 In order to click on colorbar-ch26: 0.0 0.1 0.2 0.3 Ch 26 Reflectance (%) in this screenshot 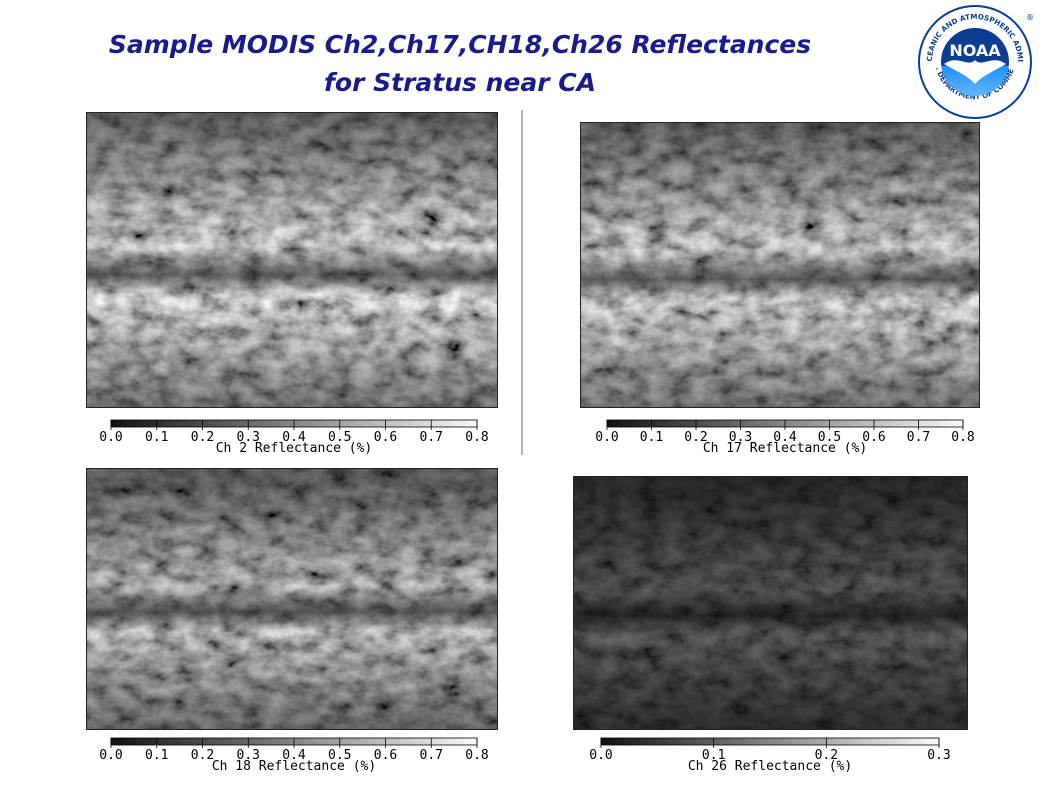, I will do `click(770, 755)`.